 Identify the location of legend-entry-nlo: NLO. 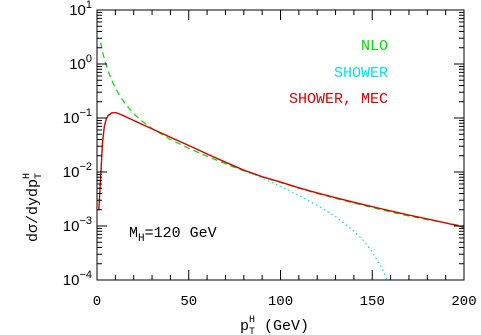
(374, 46).